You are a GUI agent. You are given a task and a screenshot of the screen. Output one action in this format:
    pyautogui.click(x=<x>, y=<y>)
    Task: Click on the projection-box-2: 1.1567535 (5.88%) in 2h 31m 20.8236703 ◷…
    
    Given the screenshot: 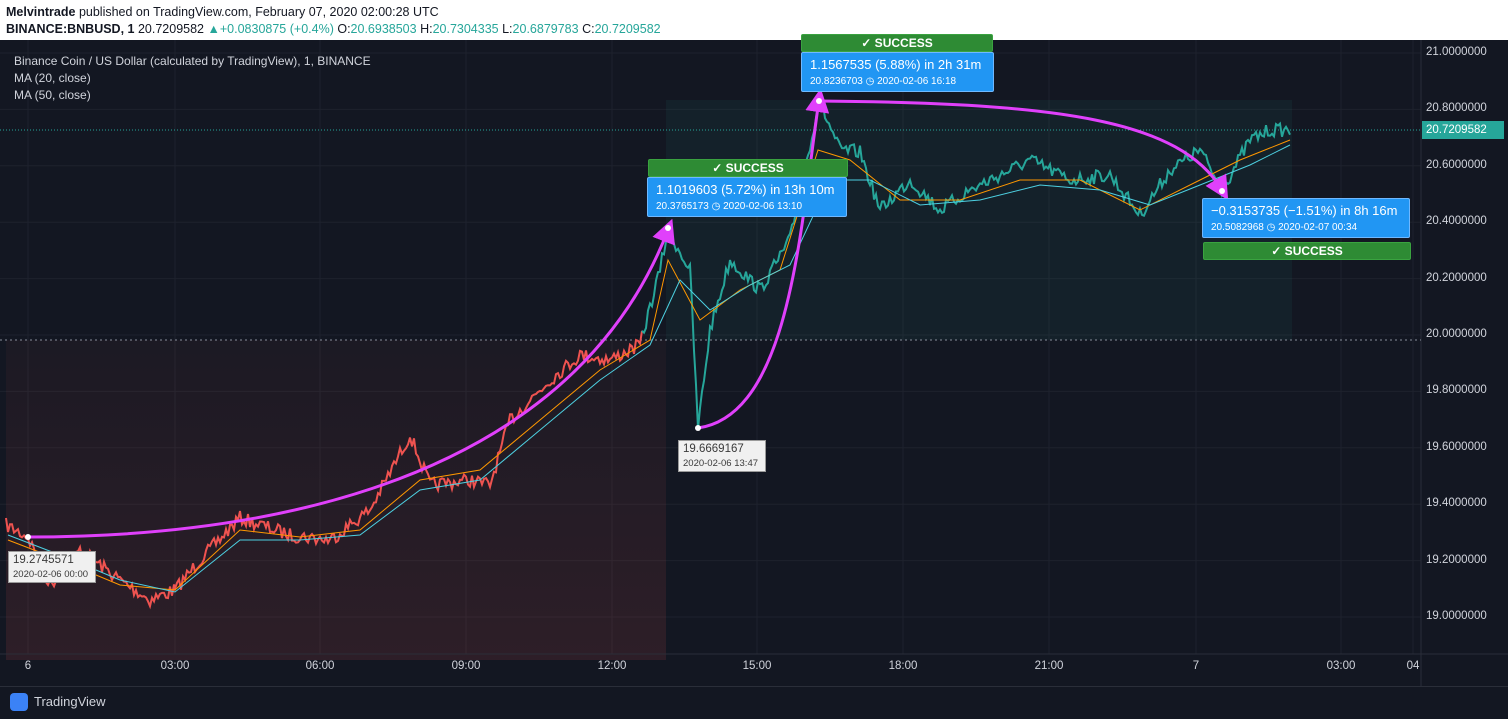 What is the action you would take?
    pyautogui.click(x=897, y=72)
    